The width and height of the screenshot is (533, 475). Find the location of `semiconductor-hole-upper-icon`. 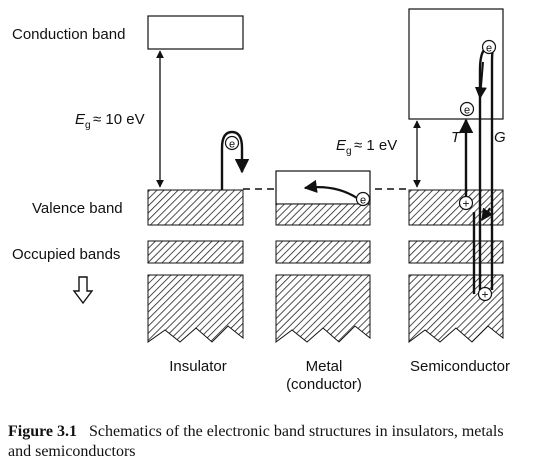

semiconductor-hole-upper-icon is located at coordinates (466, 203).